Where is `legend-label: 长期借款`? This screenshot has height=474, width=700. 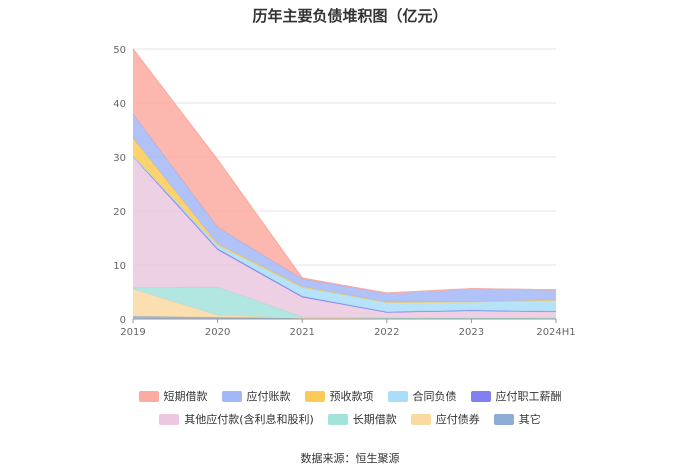
legend-label: 长期借款 is located at coordinates (374, 419).